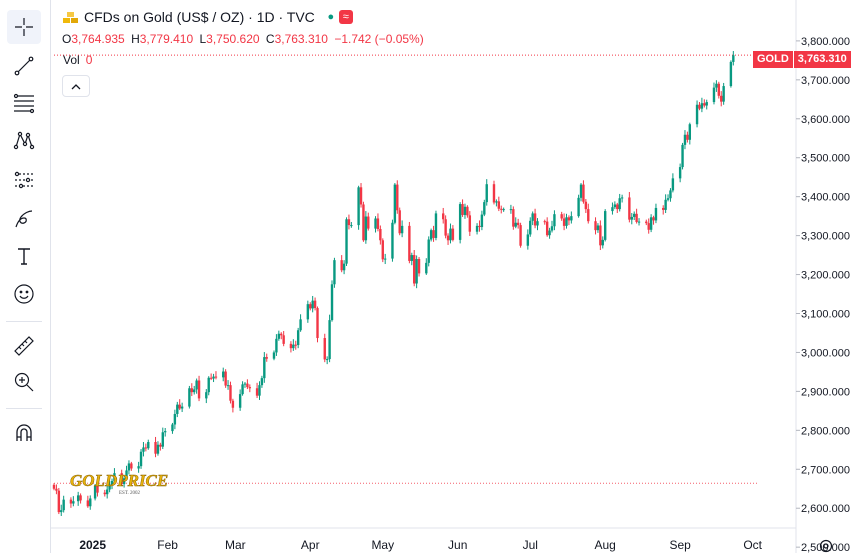 Image resolution: width=855 pixels, height=555 pixels. I want to click on y-tick-label: 2,700.000, so click(825, 470).